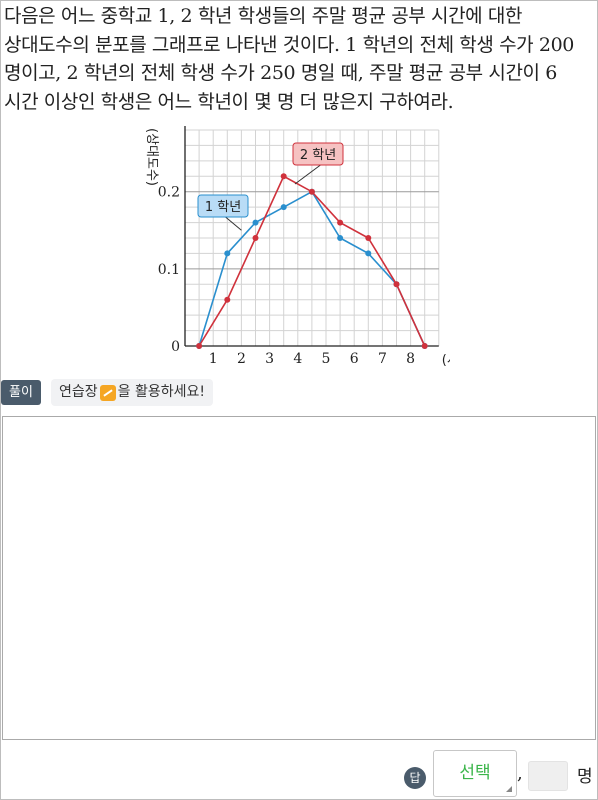 This screenshot has width=598, height=800. I want to click on x-tick-label: 4, so click(297, 359).